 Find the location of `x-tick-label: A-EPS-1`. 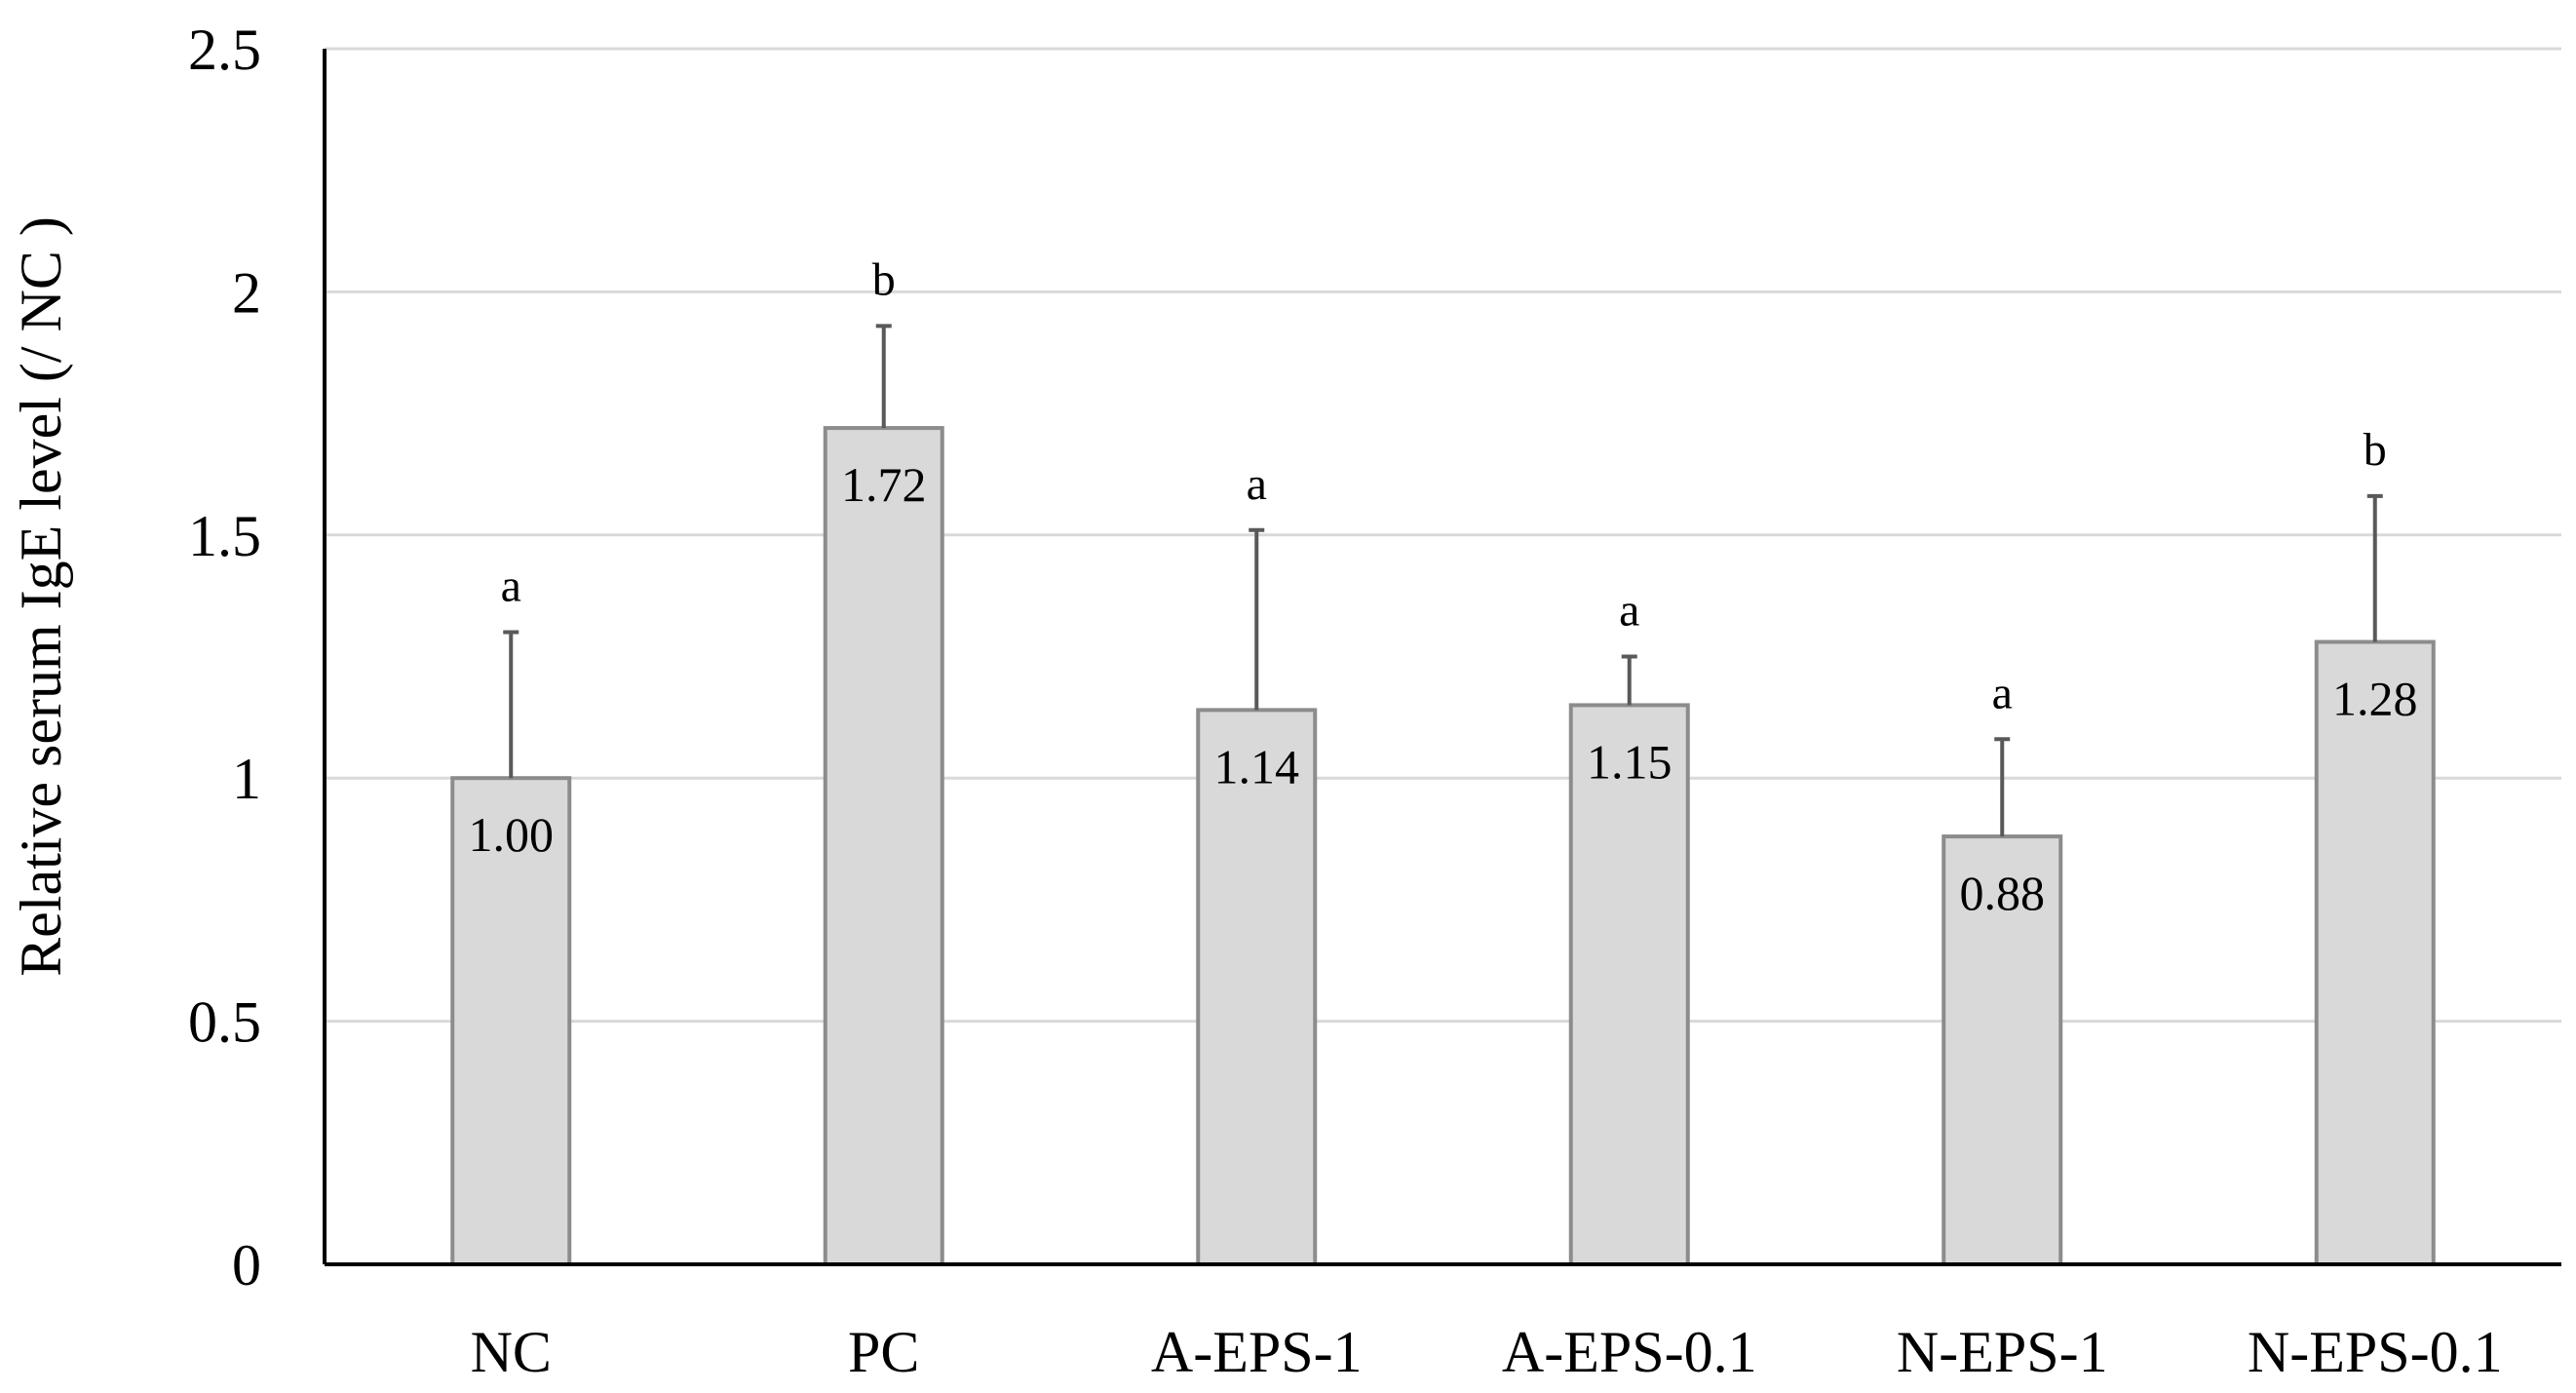

x-tick-label: A-EPS-1 is located at coordinates (1257, 1352).